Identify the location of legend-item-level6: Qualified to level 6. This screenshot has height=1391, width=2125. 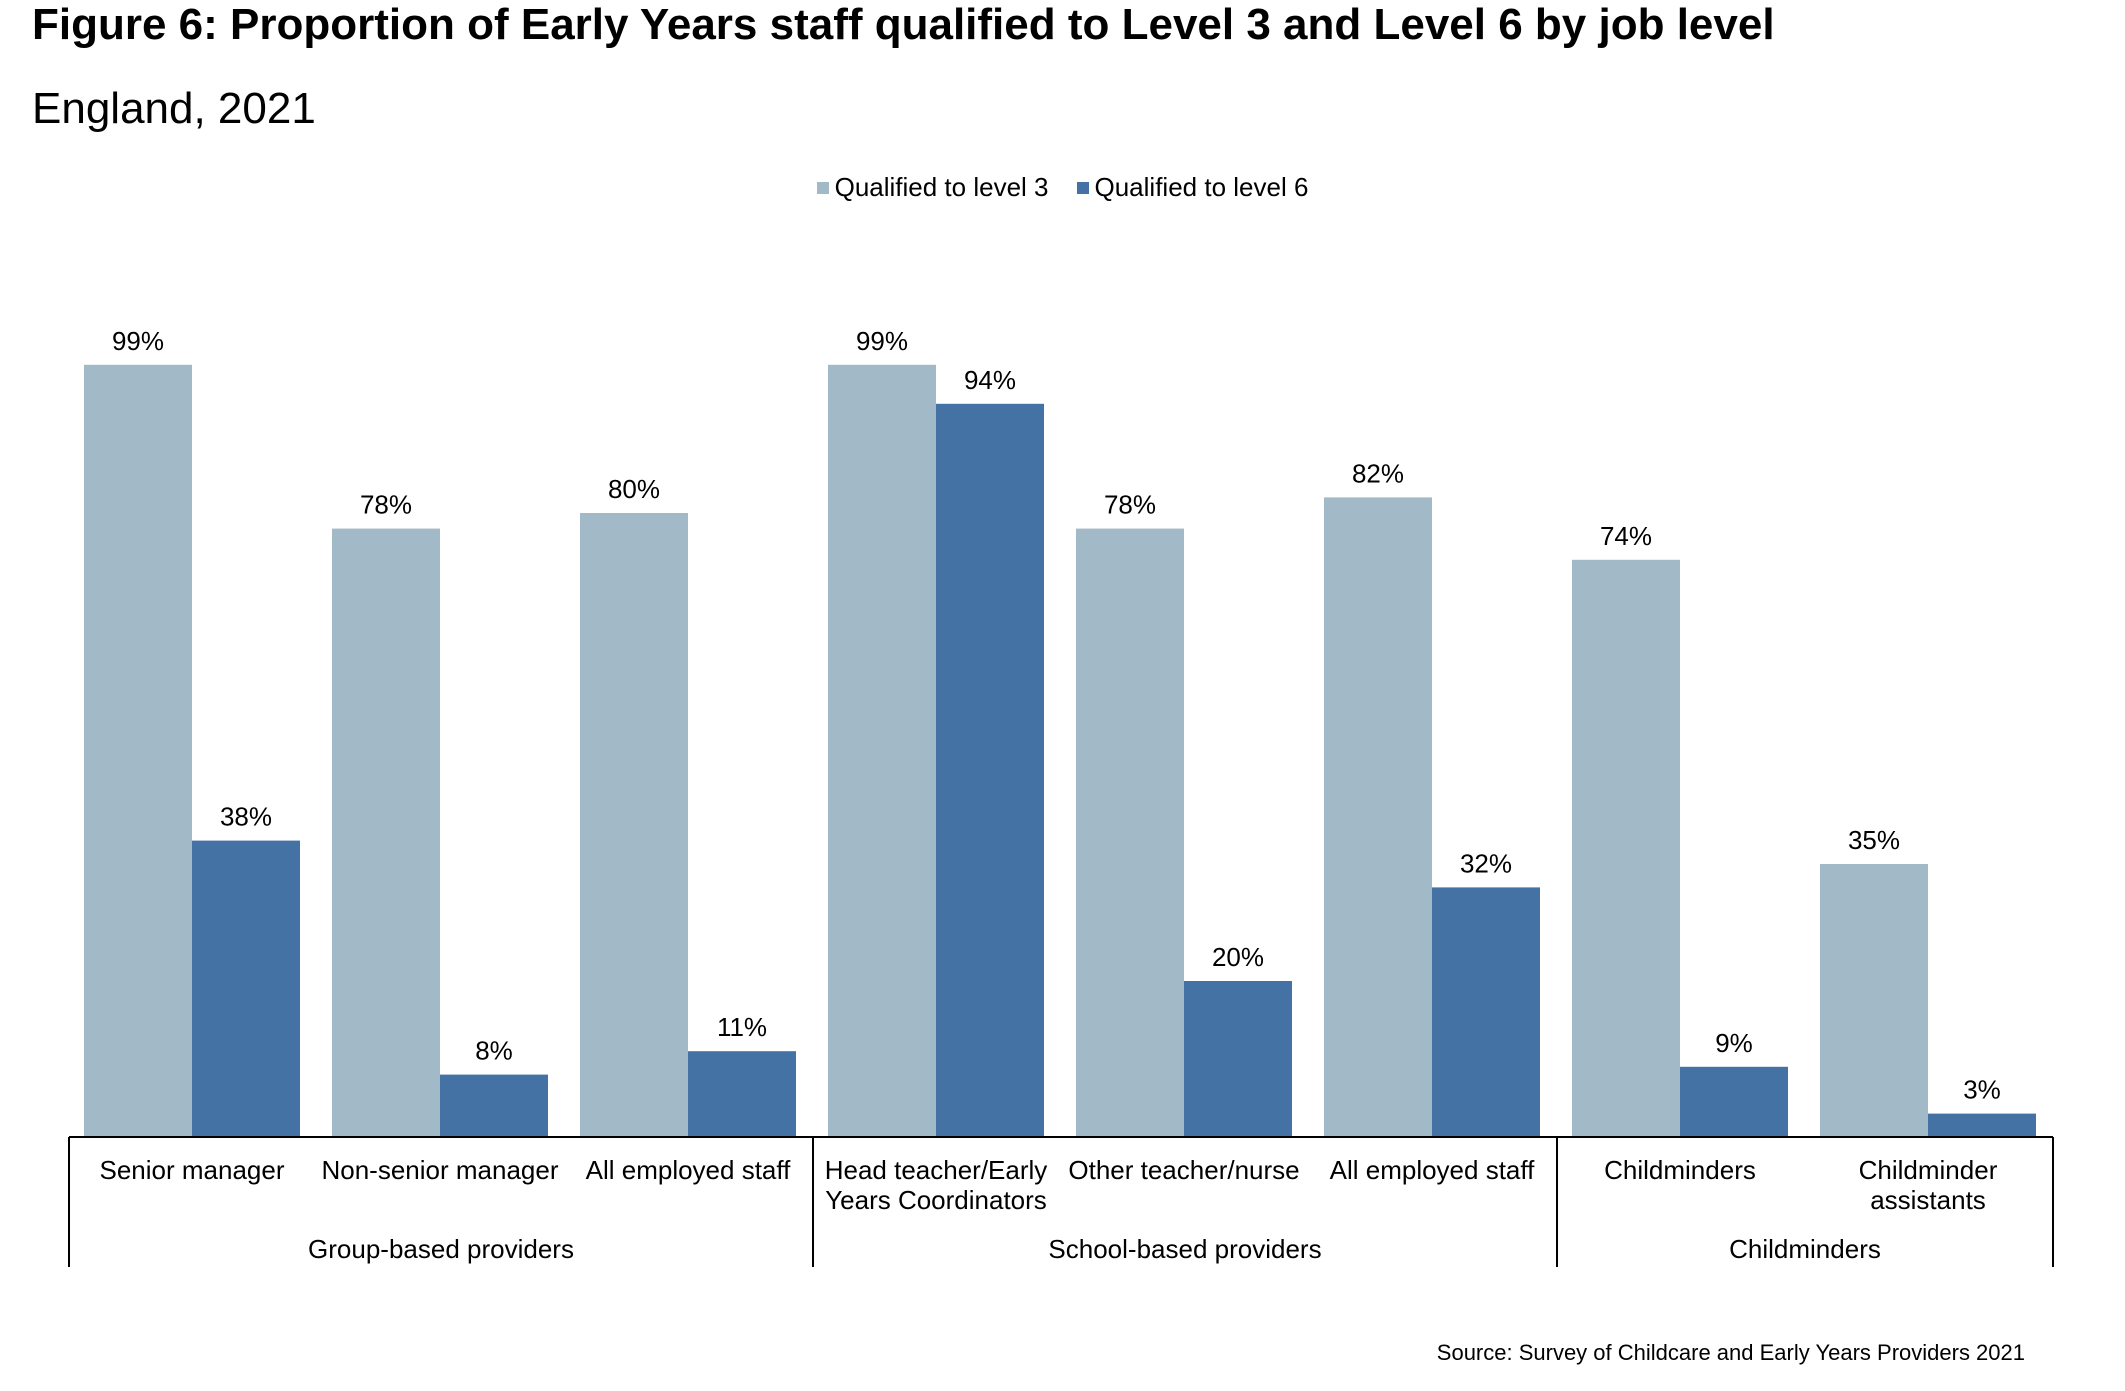
(1192, 187).